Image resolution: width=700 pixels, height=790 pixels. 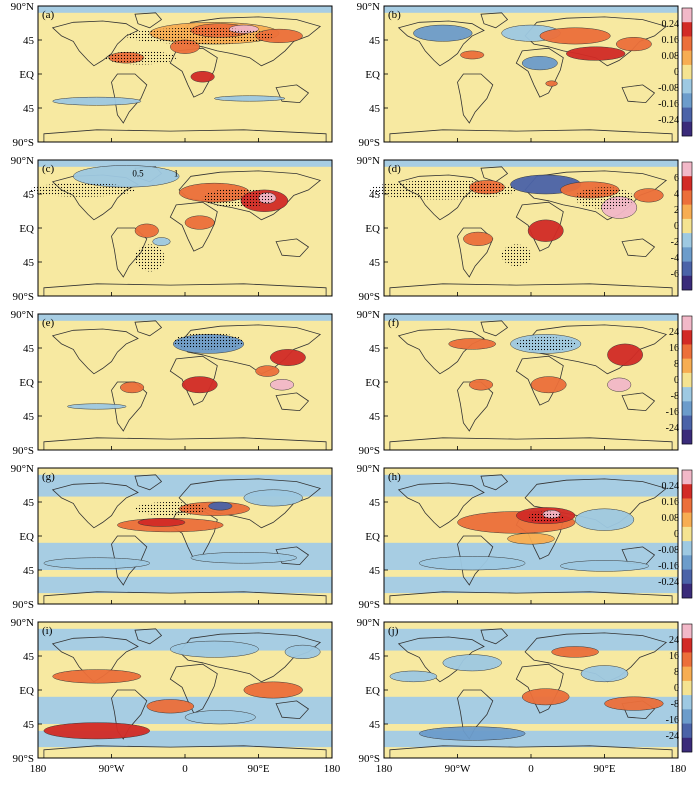 What do you see at coordinates (675, 534) in the screenshot?
I see `colorbar-g-h: 0.24 0.16 0.08 0 -0.08 -0.16 -0.24` at bounding box center [675, 534].